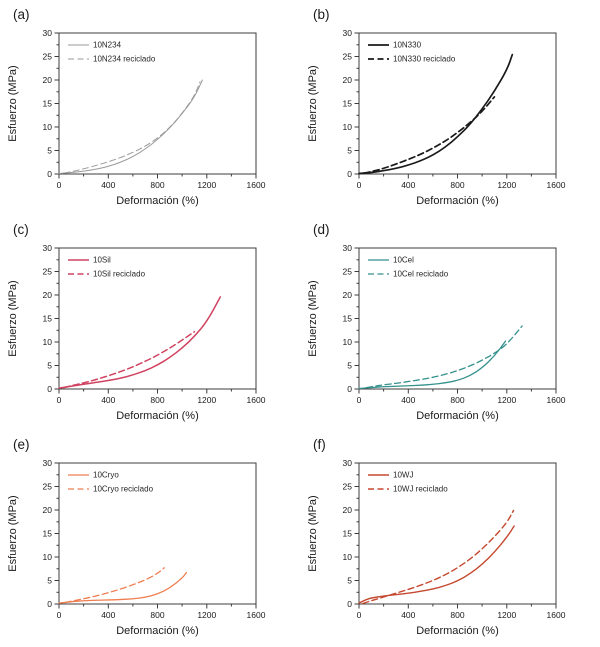 This screenshot has height=647, width=600. What do you see at coordinates (349, 389) in the screenshot?
I see `y-tick-label: 0` at bounding box center [349, 389].